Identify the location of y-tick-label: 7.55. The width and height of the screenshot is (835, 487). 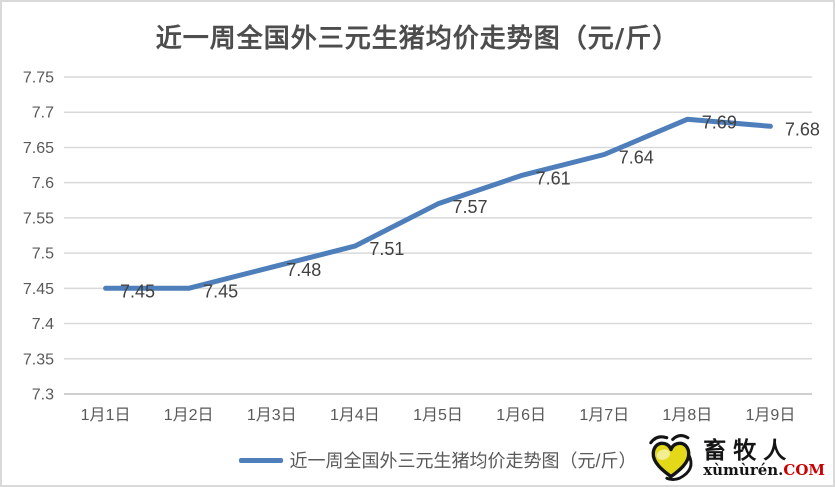
(38, 218).